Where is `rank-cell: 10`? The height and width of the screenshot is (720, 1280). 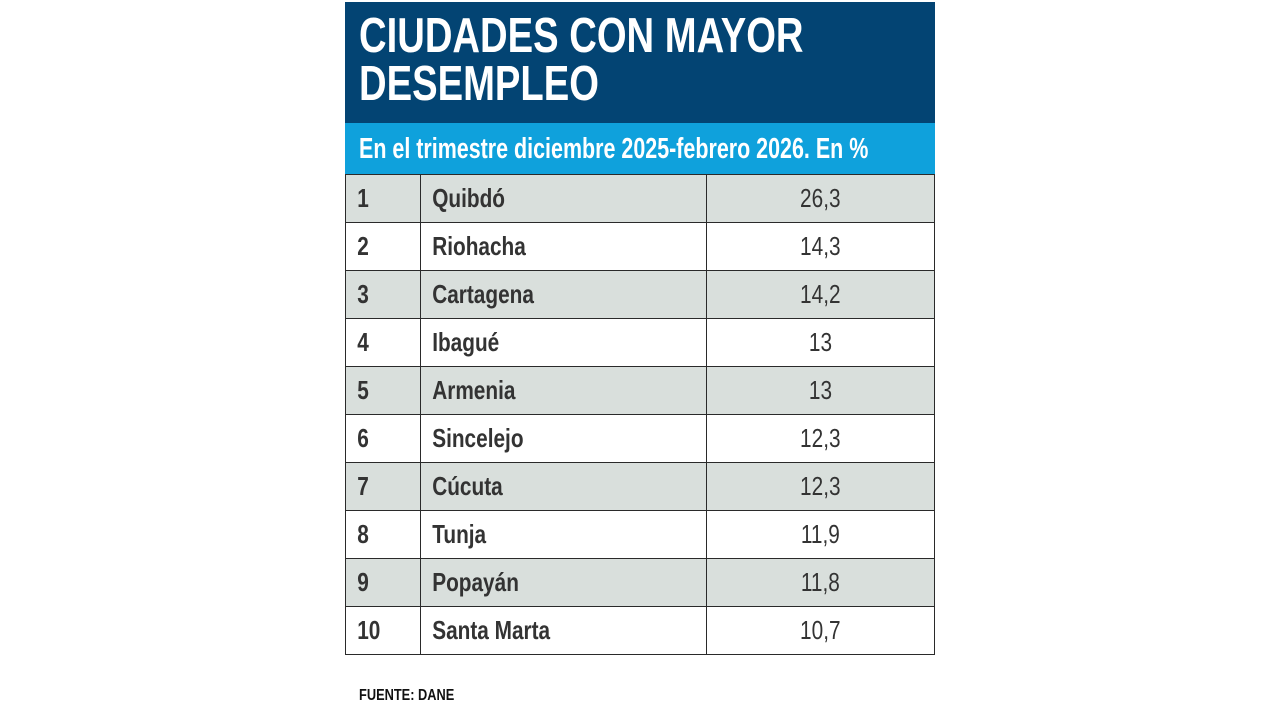 rank-cell: 10 is located at coordinates (383, 630).